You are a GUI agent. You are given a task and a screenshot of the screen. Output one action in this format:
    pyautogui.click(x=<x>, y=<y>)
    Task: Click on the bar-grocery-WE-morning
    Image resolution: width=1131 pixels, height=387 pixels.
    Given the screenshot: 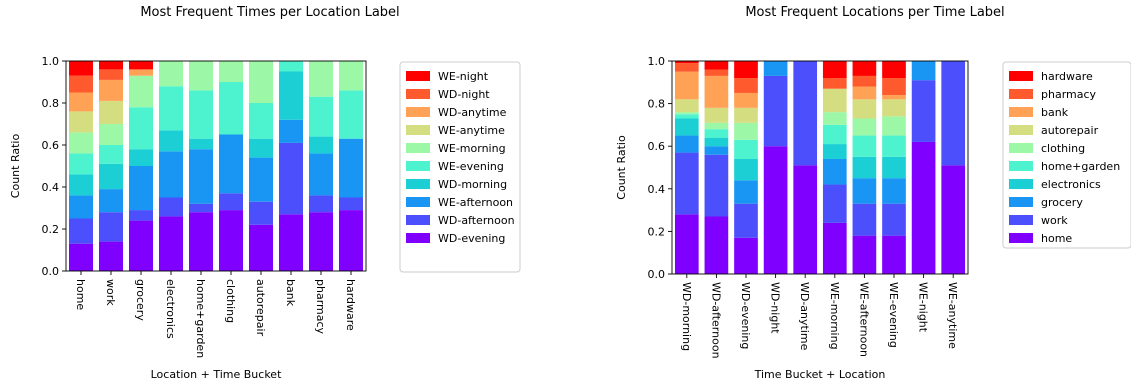 What is the action you would take?
    pyautogui.click(x=141, y=91)
    